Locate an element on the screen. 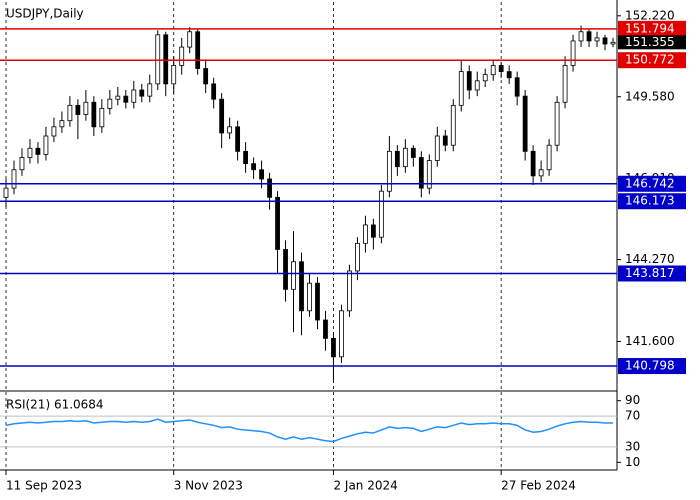  level-label: 143.817 is located at coordinates (650, 273).